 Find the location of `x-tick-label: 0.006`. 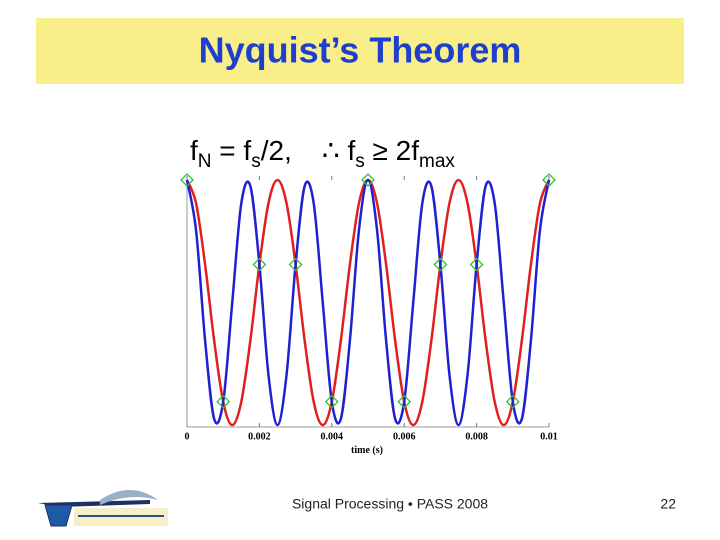

x-tick-label: 0.006 is located at coordinates (404, 436).